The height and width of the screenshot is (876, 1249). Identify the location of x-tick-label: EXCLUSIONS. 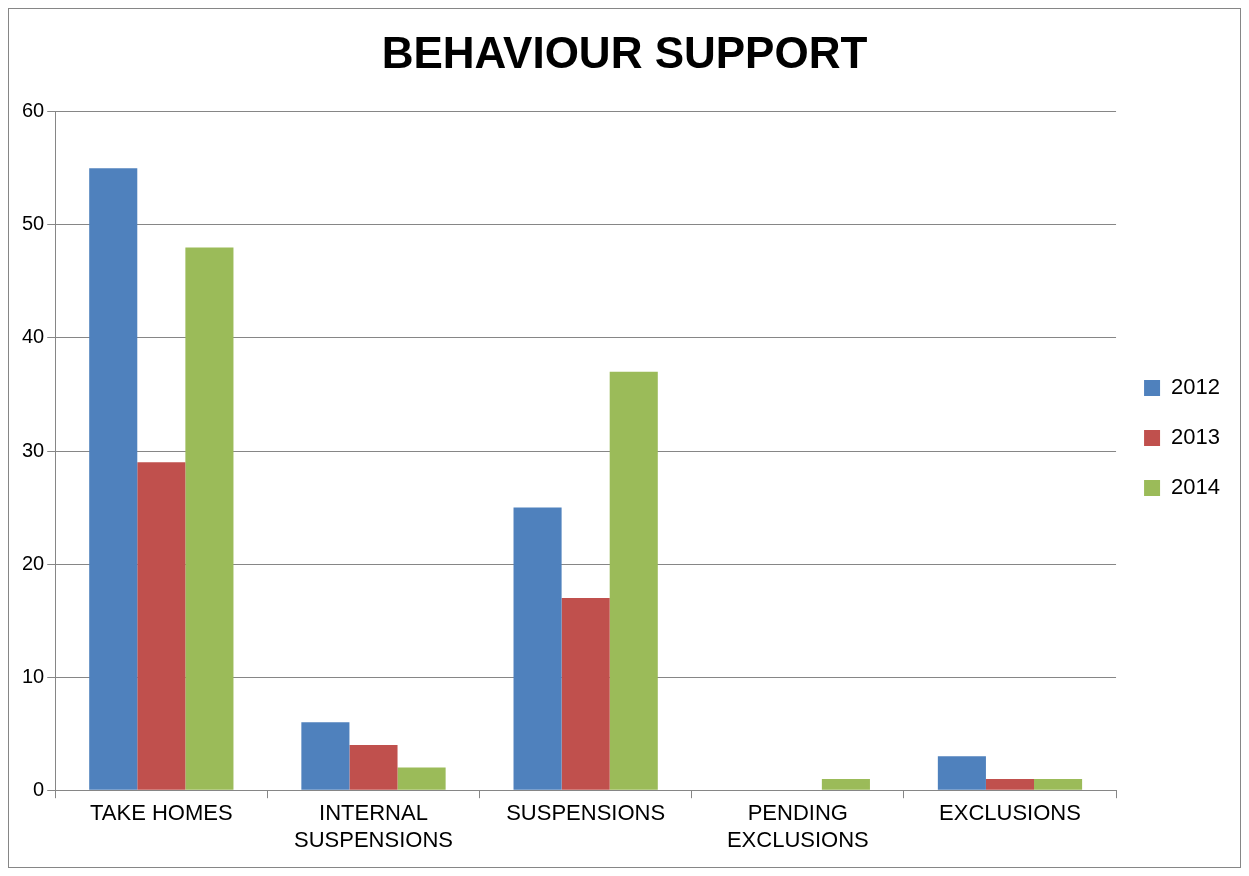
(1010, 813).